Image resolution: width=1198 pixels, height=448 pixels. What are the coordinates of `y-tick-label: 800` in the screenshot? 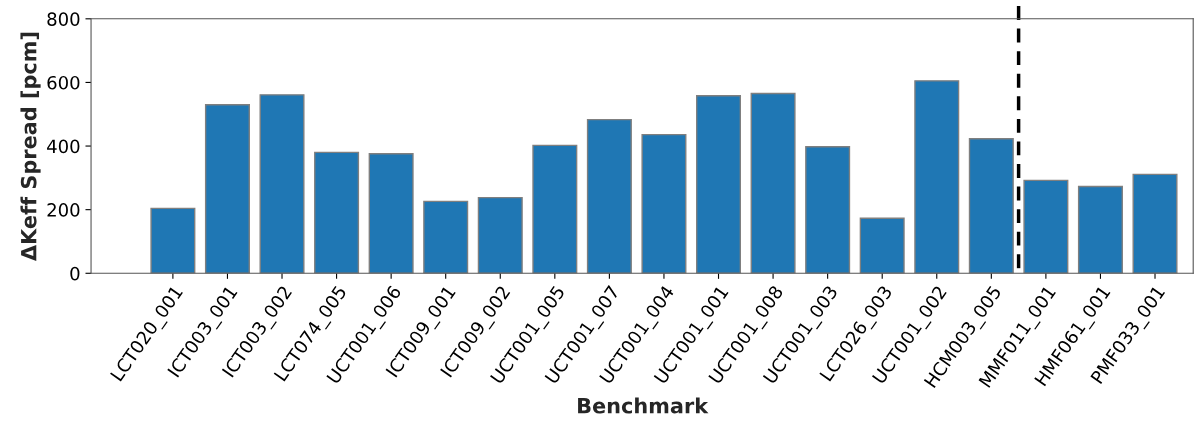 It's located at (63, 19).